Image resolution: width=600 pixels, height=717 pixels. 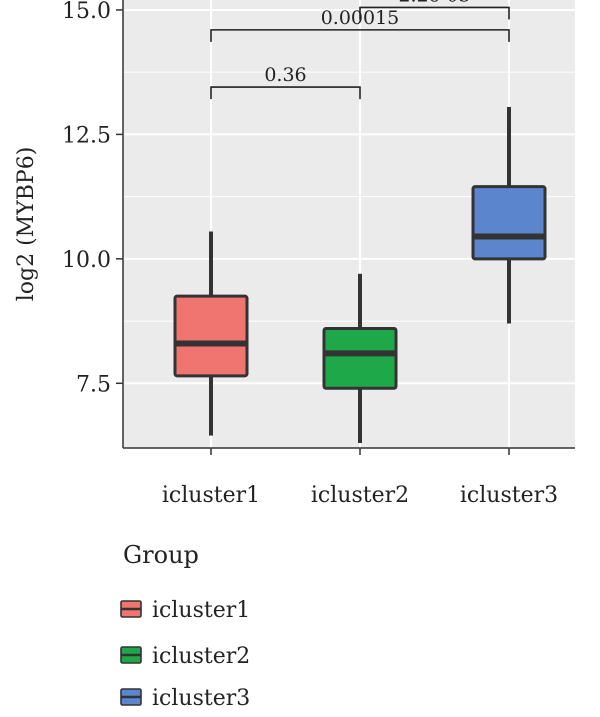 I want to click on legend-label: icluster1, so click(x=201, y=610).